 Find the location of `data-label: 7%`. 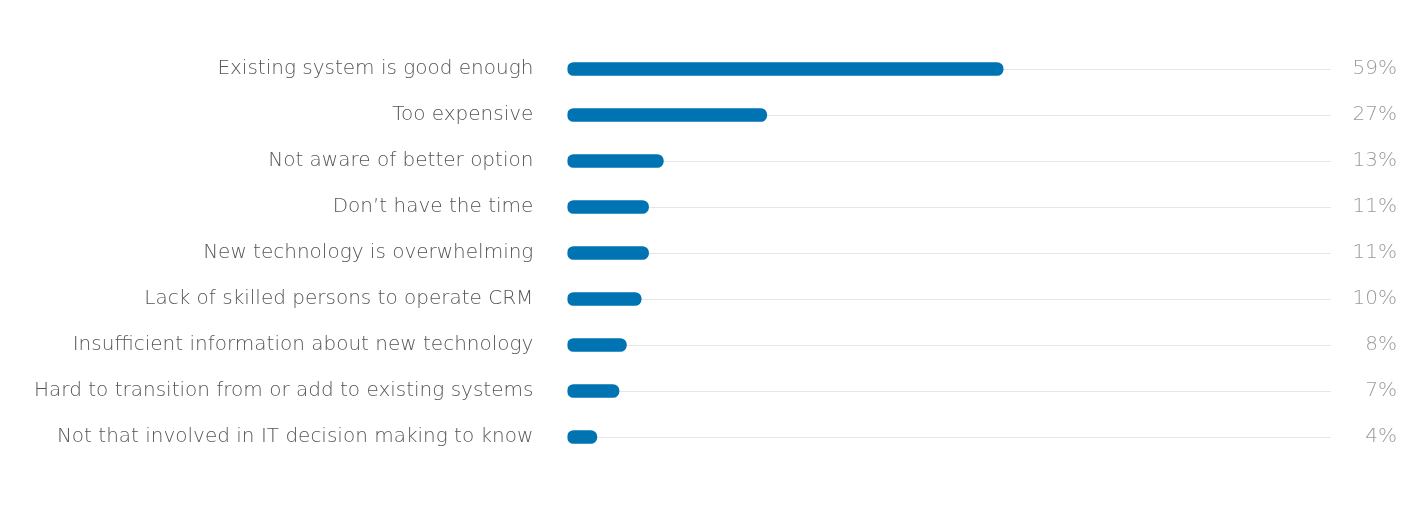

data-label: 7% is located at coordinates (1381, 389).